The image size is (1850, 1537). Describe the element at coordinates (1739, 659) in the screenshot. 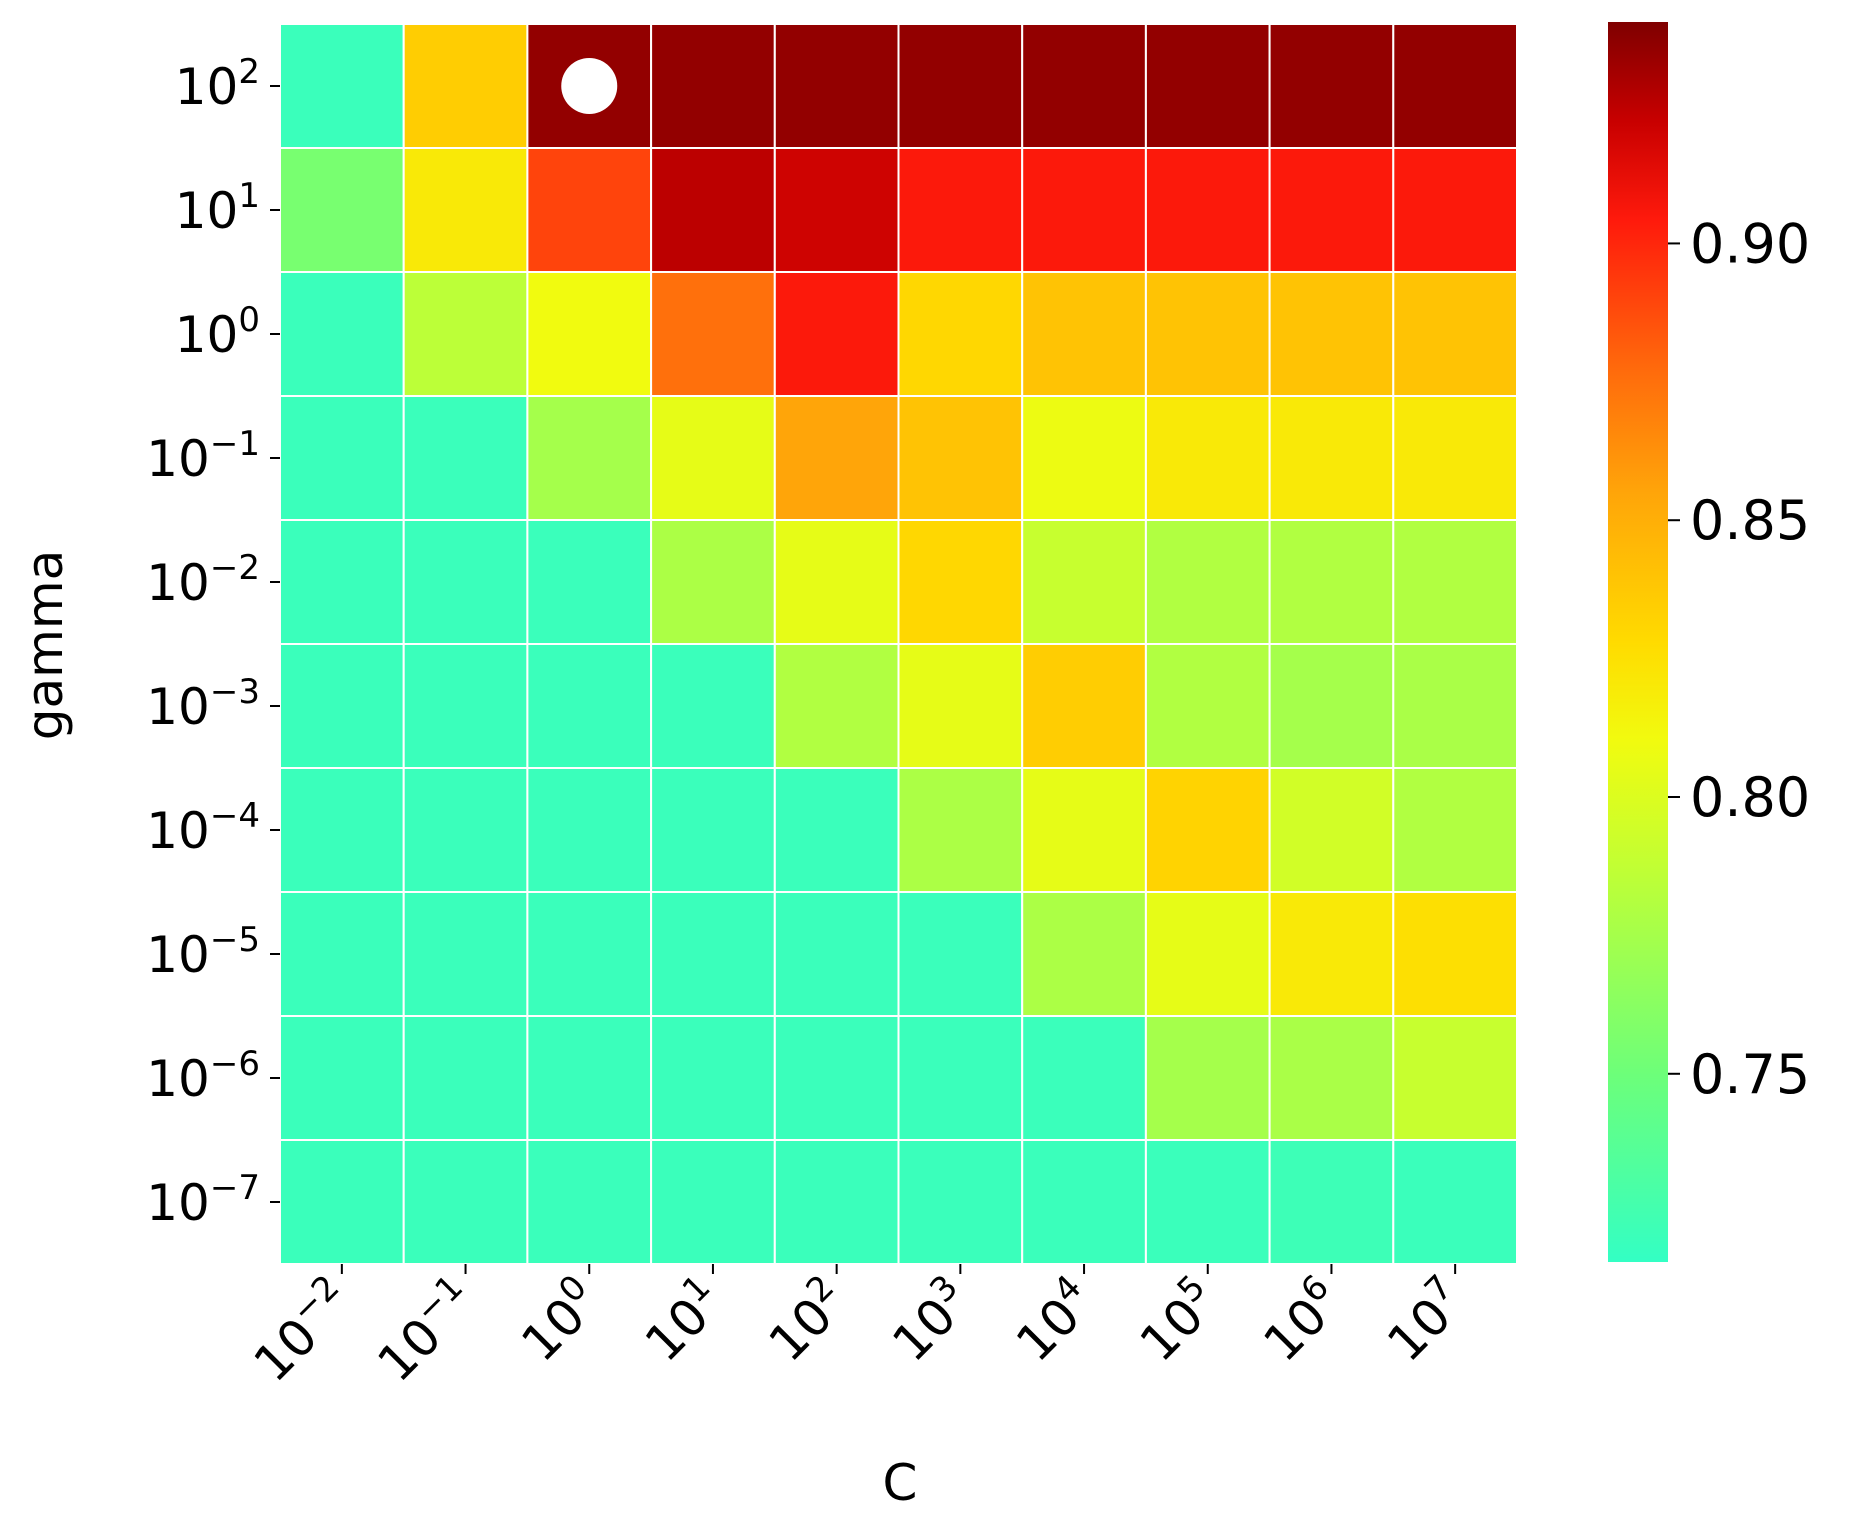

I see `colorbar-ticks: 0.75 0.80 0.85 0.90` at that location.